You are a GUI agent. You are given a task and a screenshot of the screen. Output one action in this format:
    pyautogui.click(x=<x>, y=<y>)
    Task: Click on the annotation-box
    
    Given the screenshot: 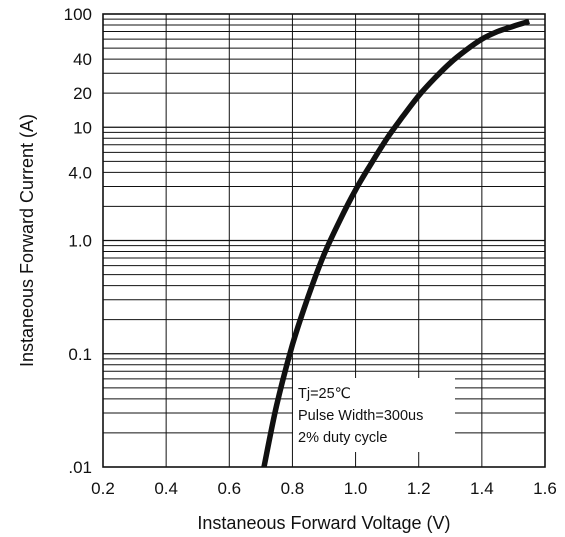 What is the action you would take?
    pyautogui.click(x=374, y=415)
    